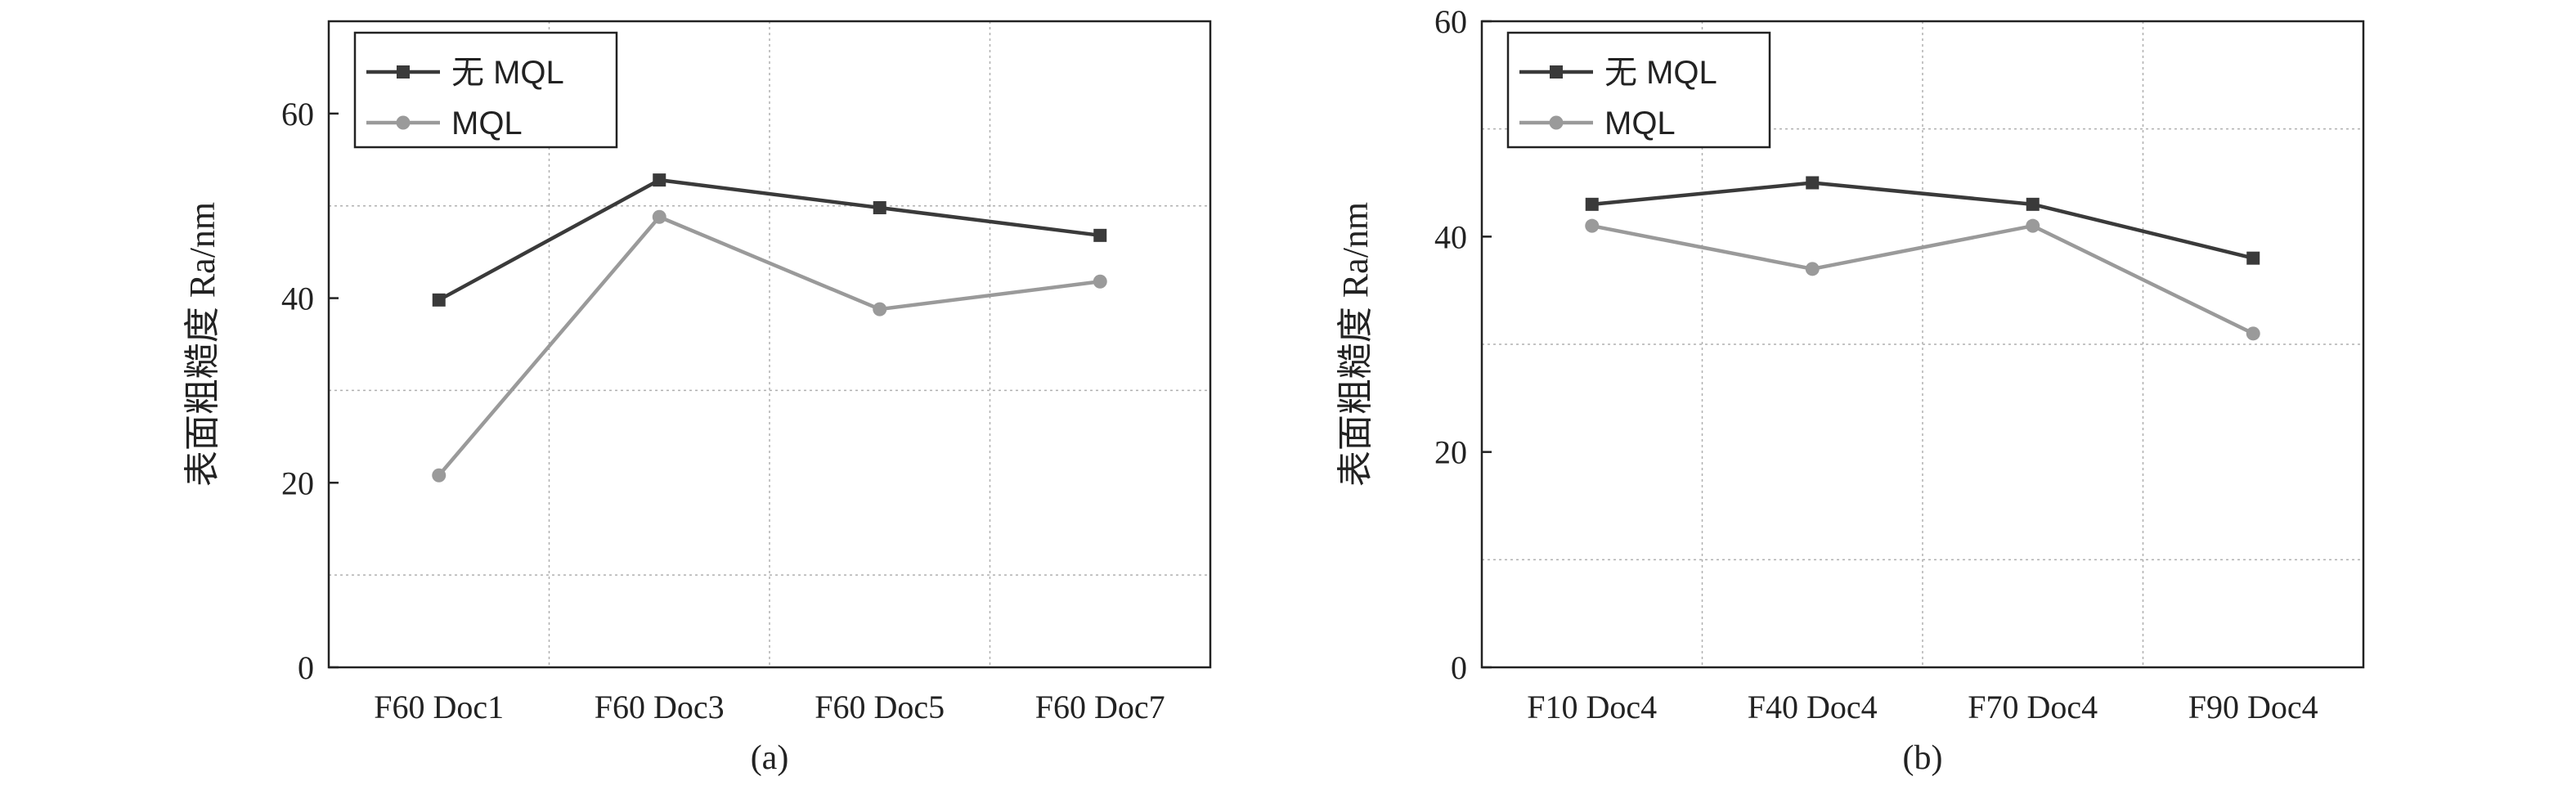  What do you see at coordinates (1923, 758) in the screenshot?
I see `chart-caption: (b)` at bounding box center [1923, 758].